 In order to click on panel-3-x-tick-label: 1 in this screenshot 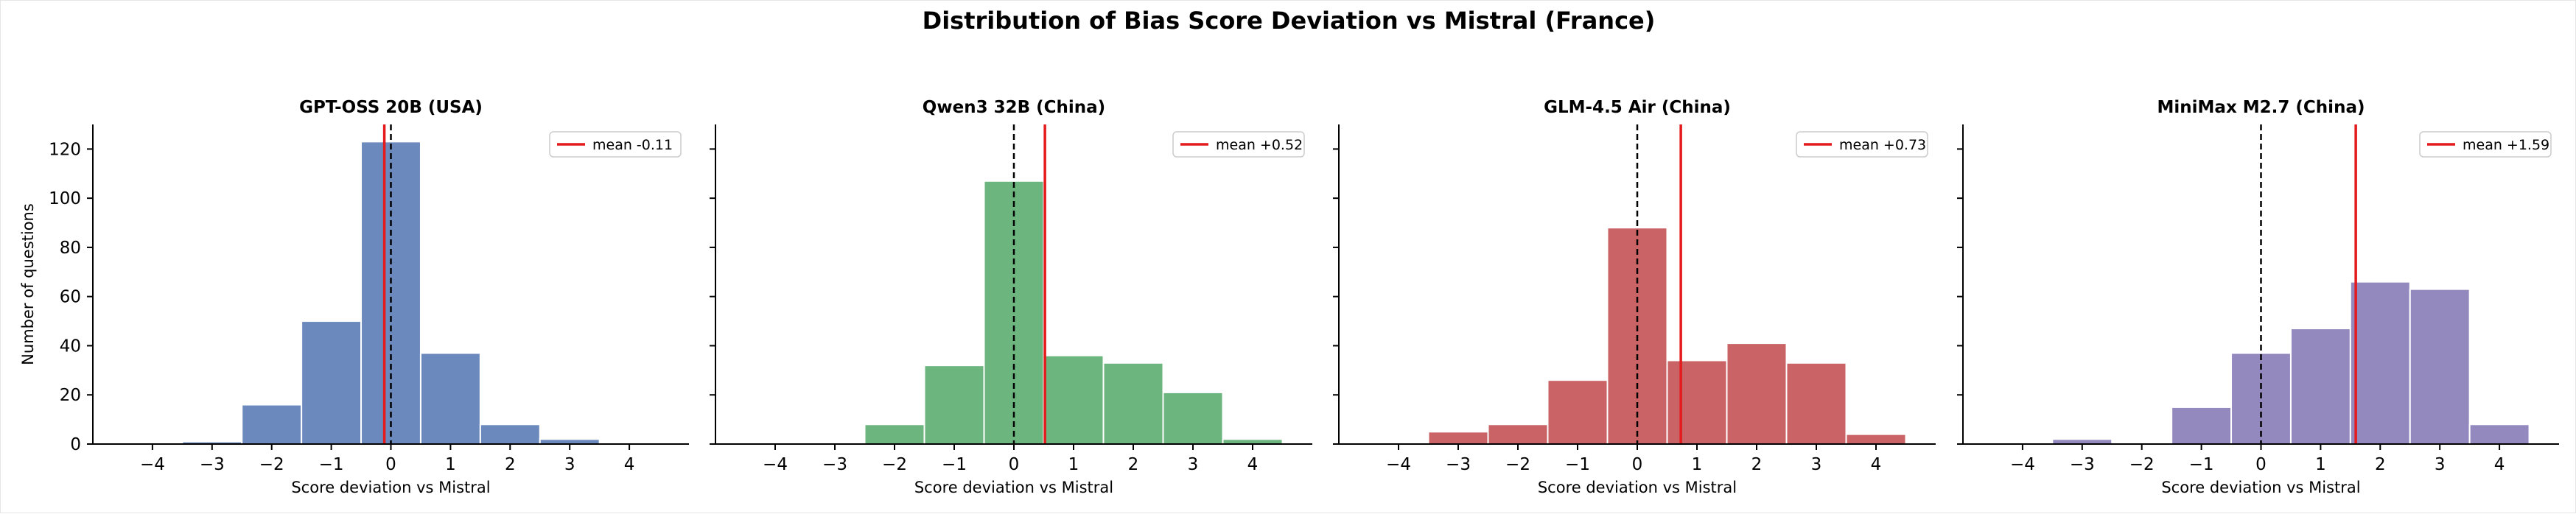, I will do `click(1697, 464)`.